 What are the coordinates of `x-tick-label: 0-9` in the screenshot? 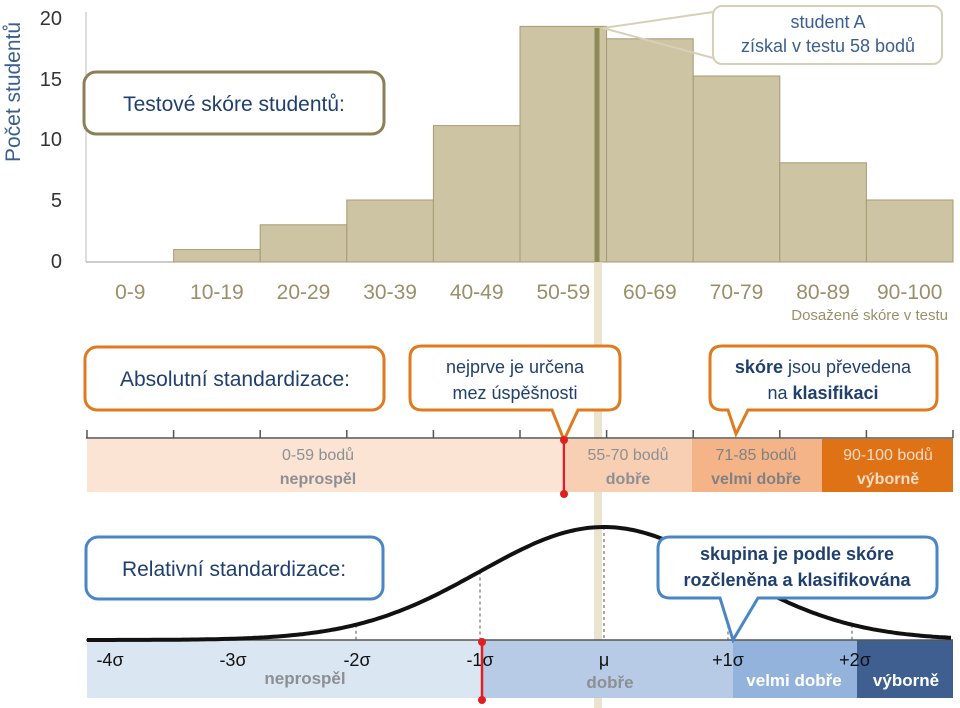 It's located at (130, 292).